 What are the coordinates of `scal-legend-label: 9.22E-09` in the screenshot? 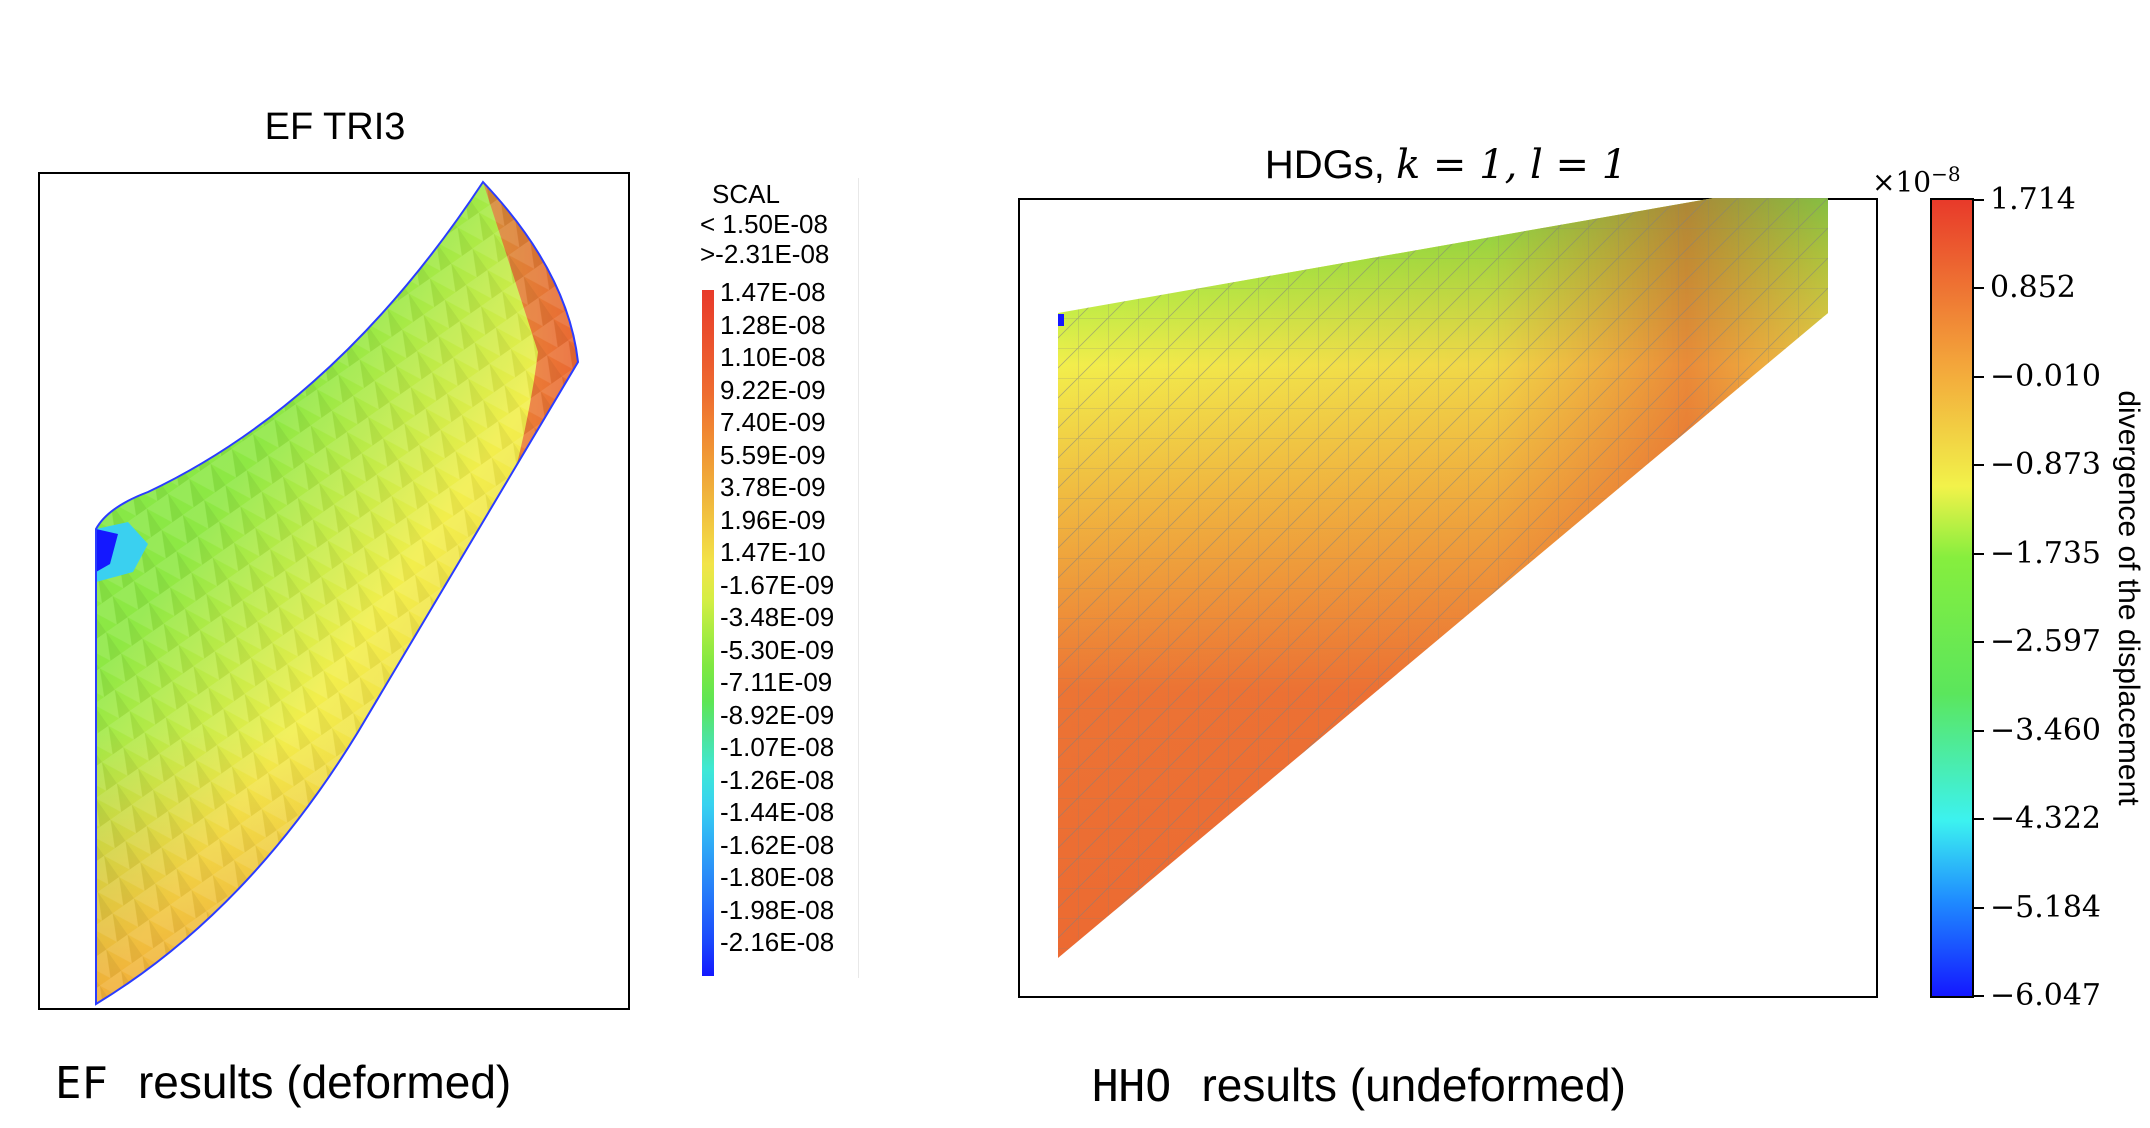 It's located at (773, 389).